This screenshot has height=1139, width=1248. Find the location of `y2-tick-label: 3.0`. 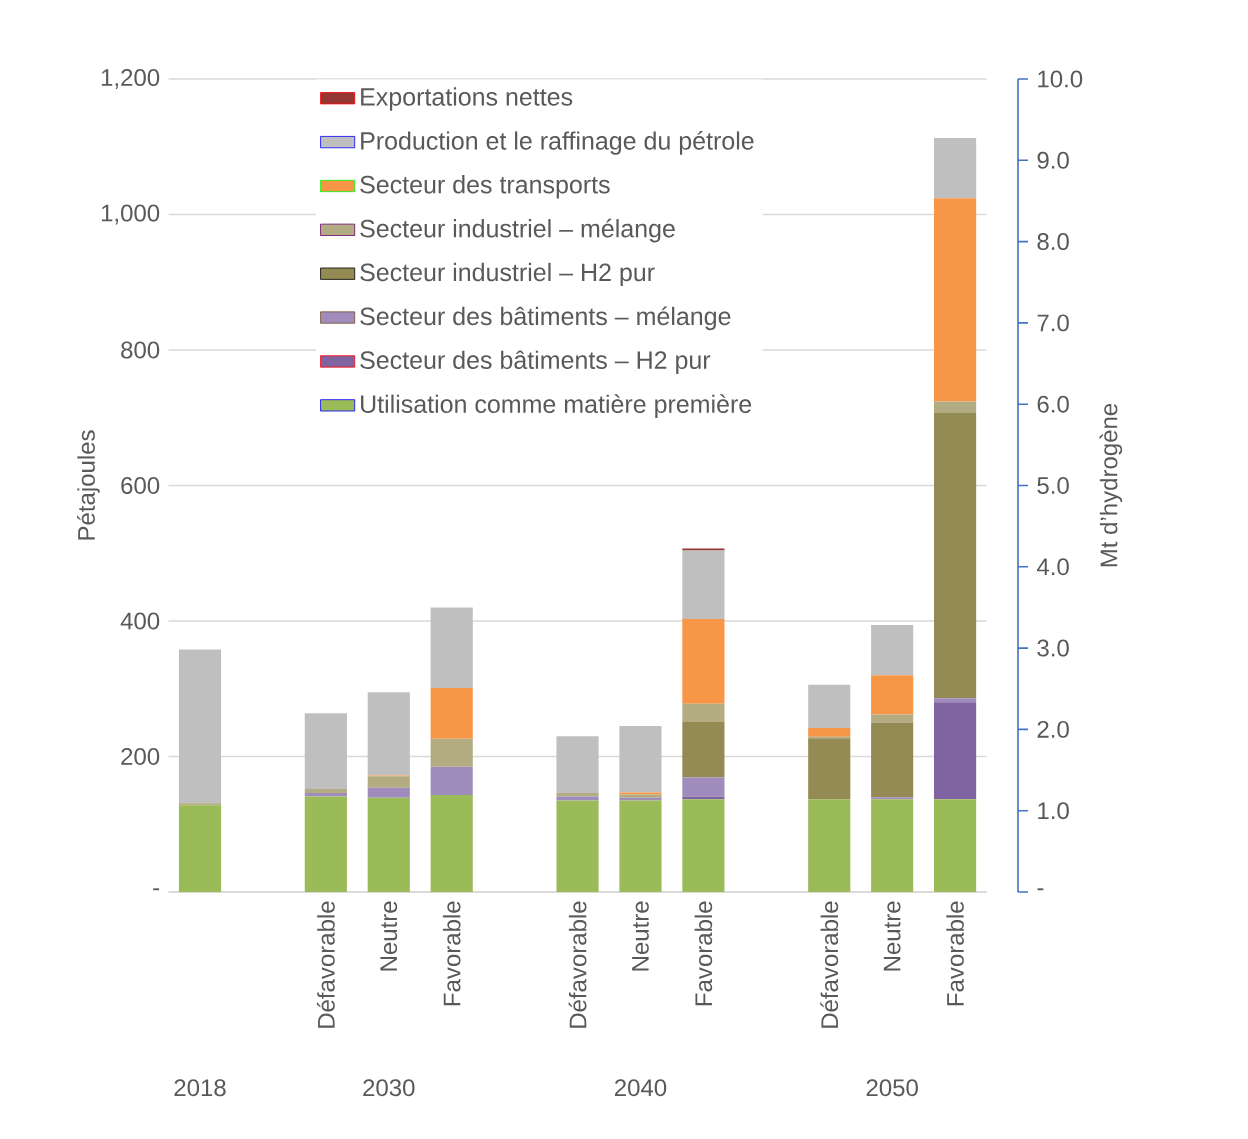

y2-tick-label: 3.0 is located at coordinates (1053, 648).